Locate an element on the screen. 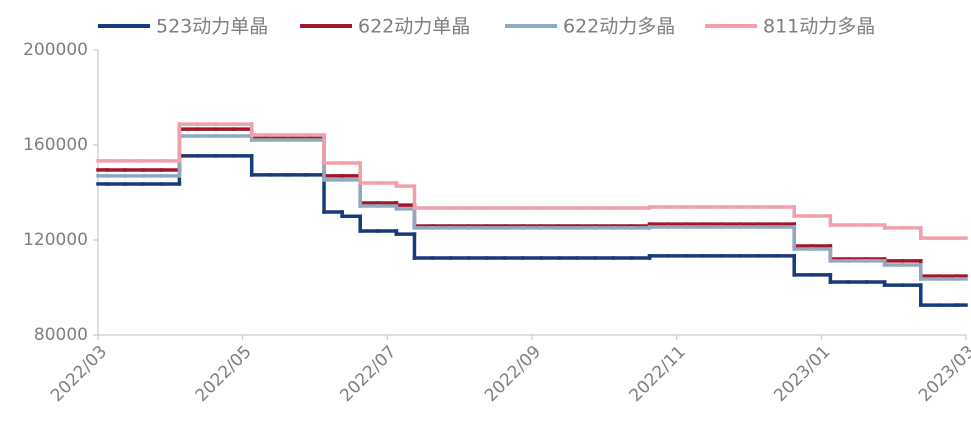 Image resolution: width=971 pixels, height=428 pixels. y-tick-label: 200000 is located at coordinates (55, 50).